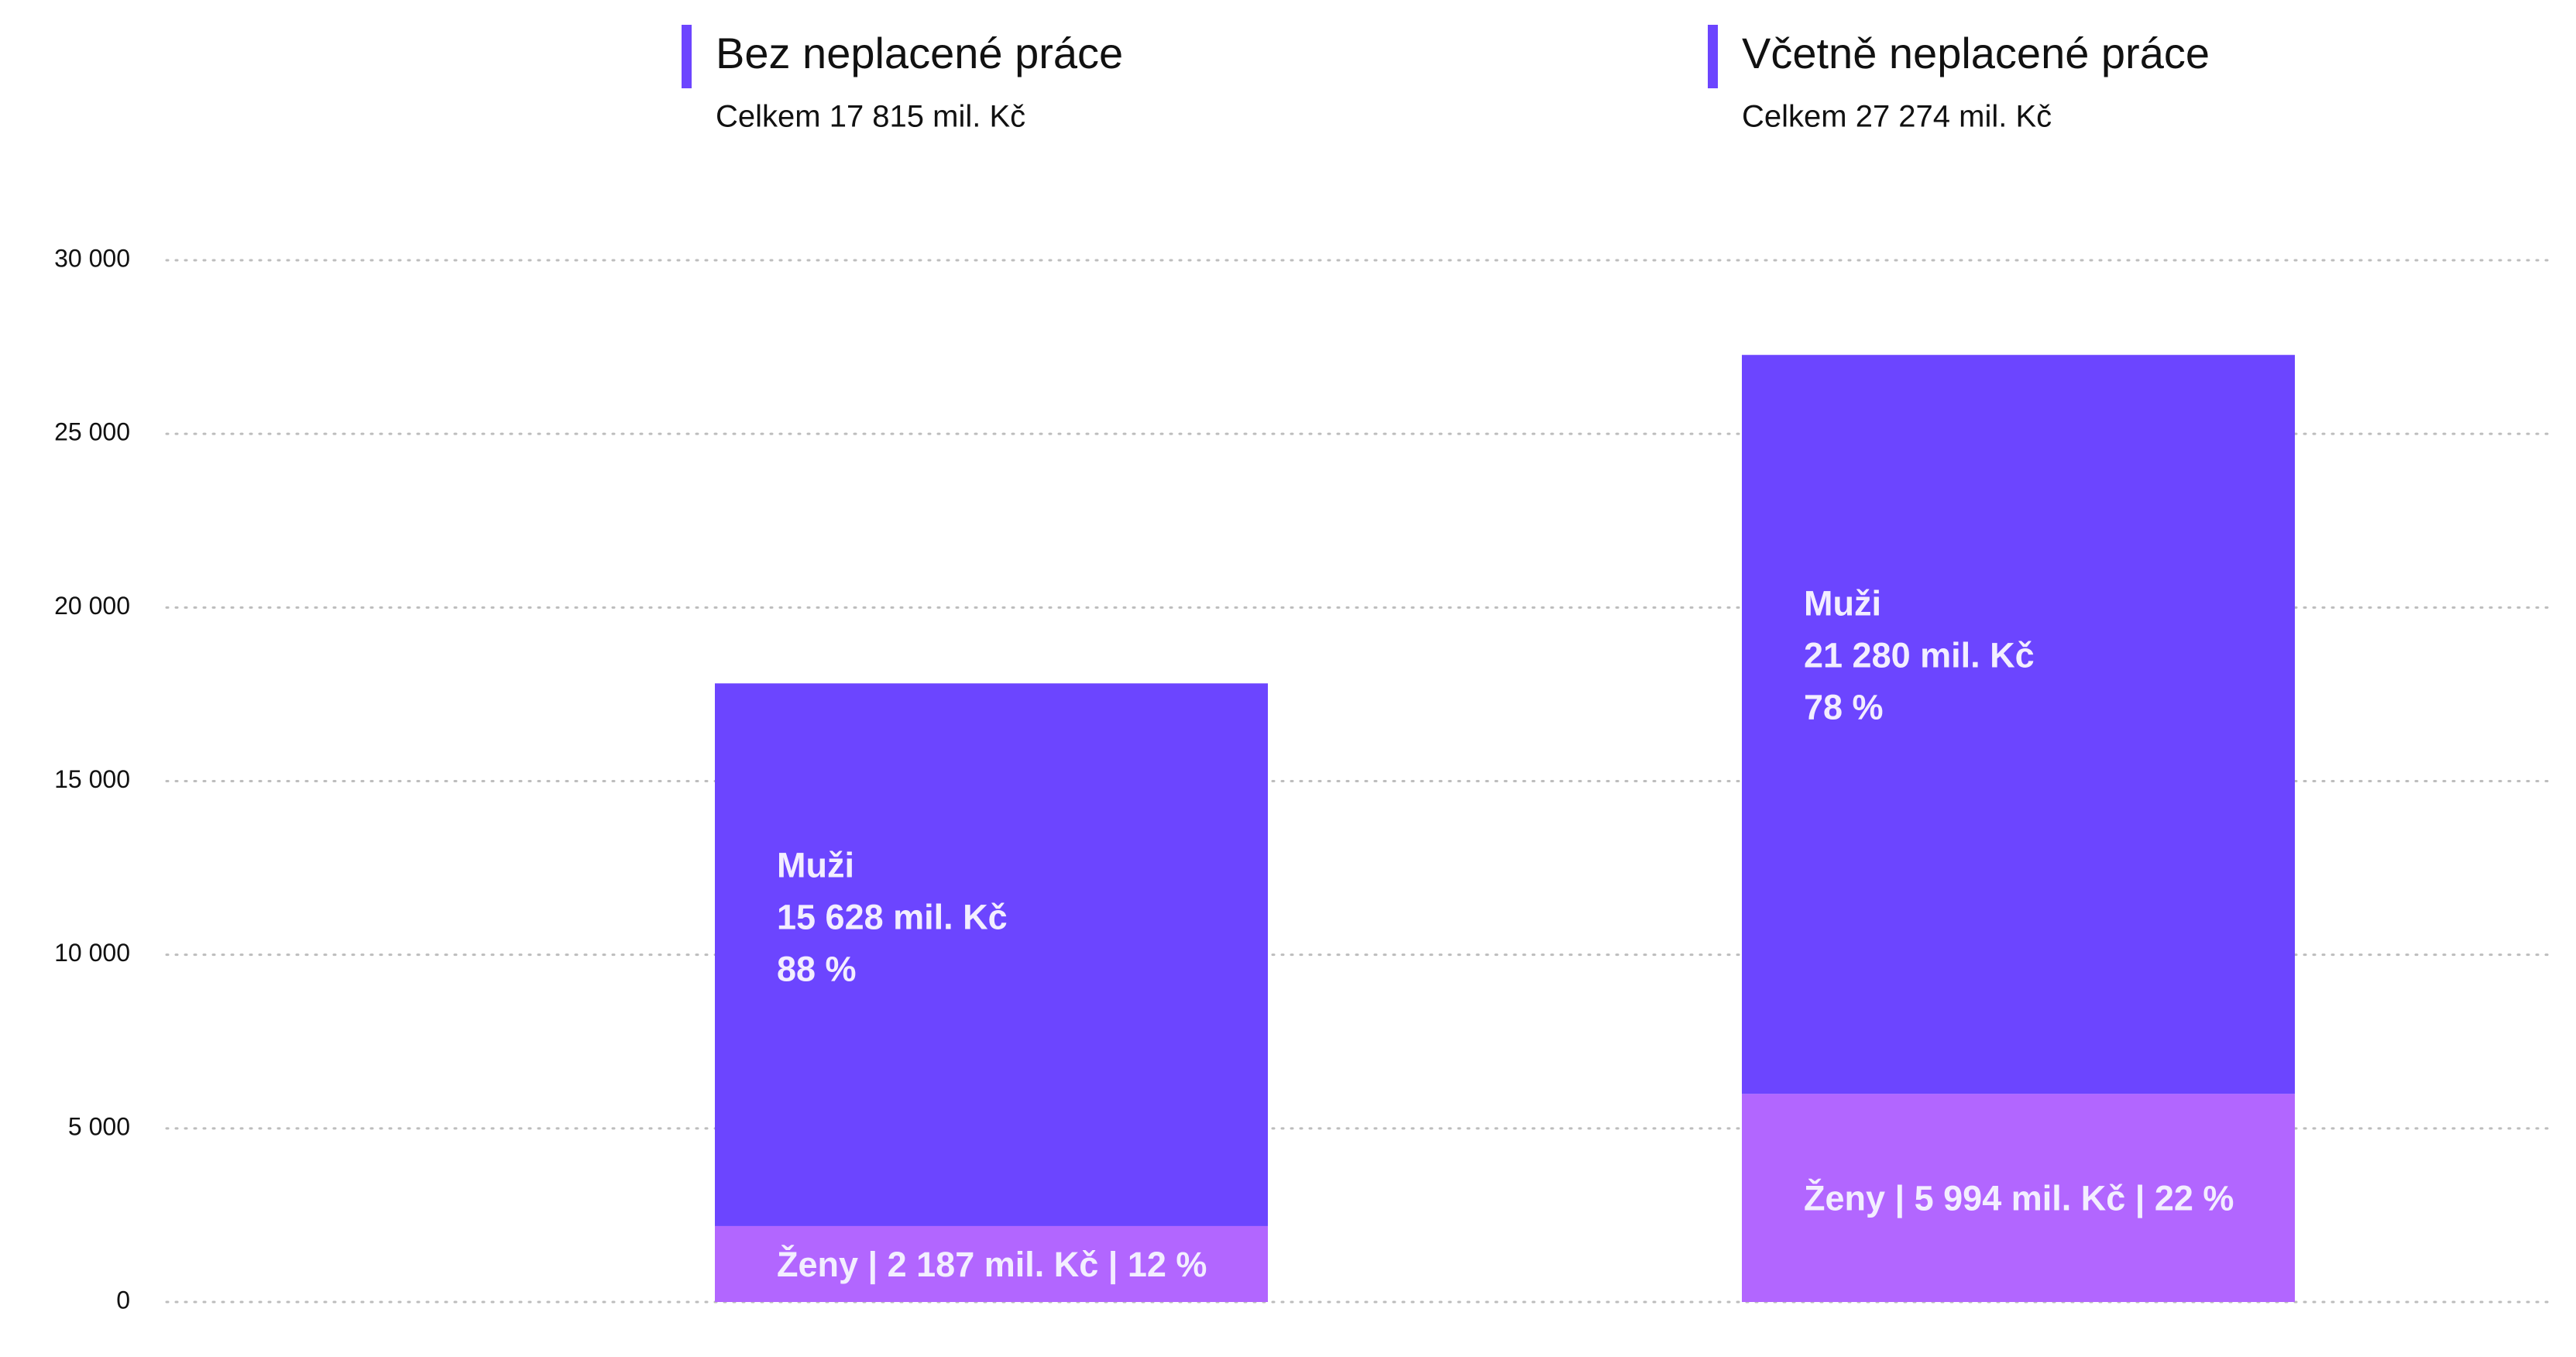  I want to click on category-total: Celkem 27 274 mil. Kč, so click(1897, 117).